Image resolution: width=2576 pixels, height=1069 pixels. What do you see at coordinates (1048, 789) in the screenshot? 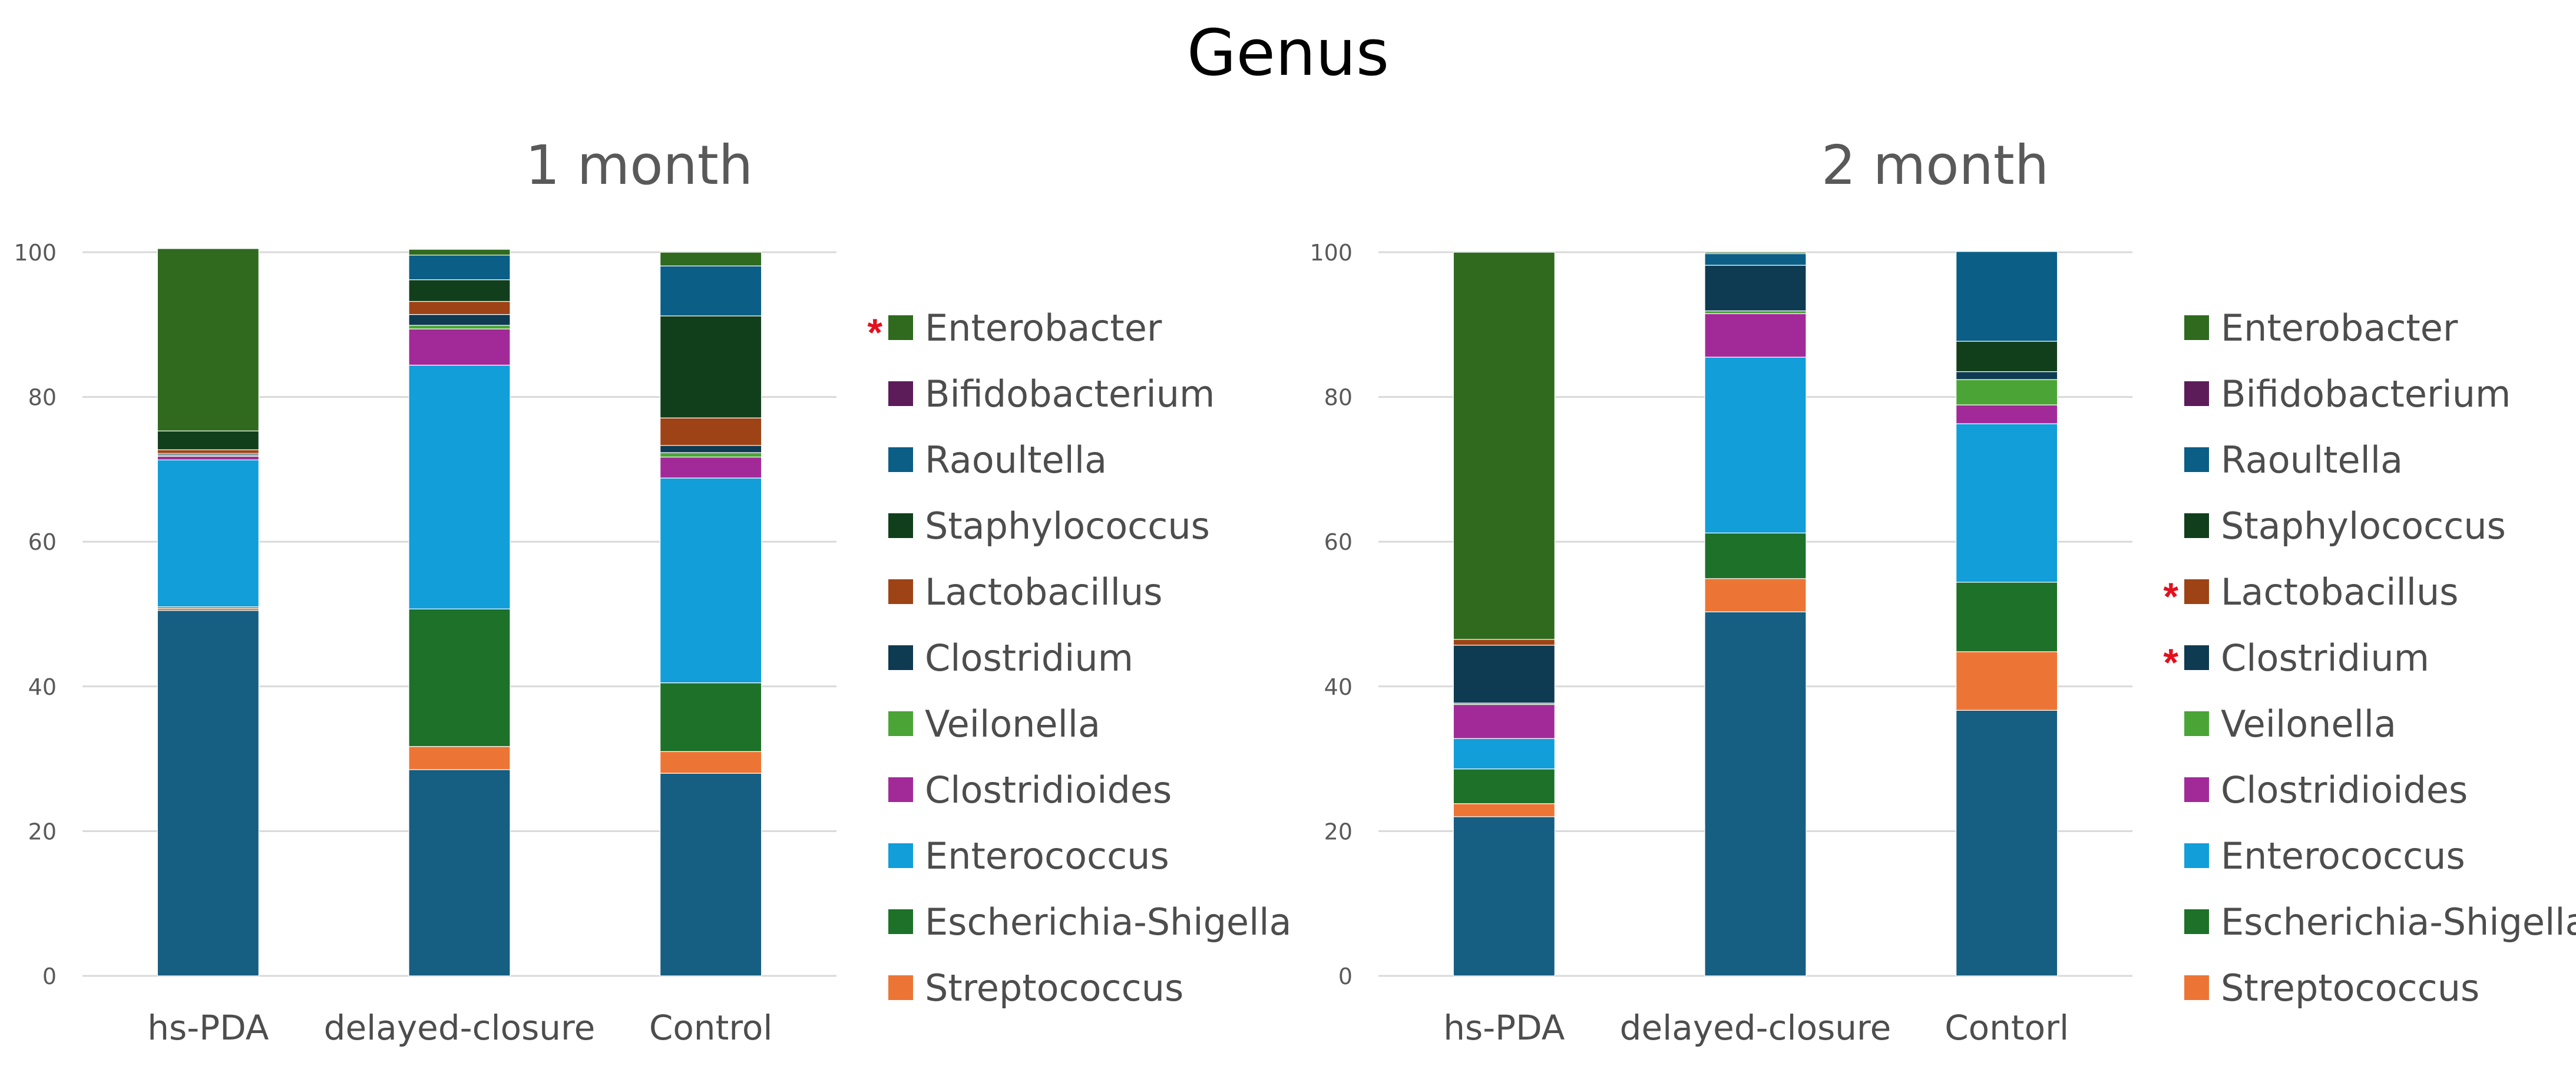
I see `legend-label: Clostridioides` at bounding box center [1048, 789].